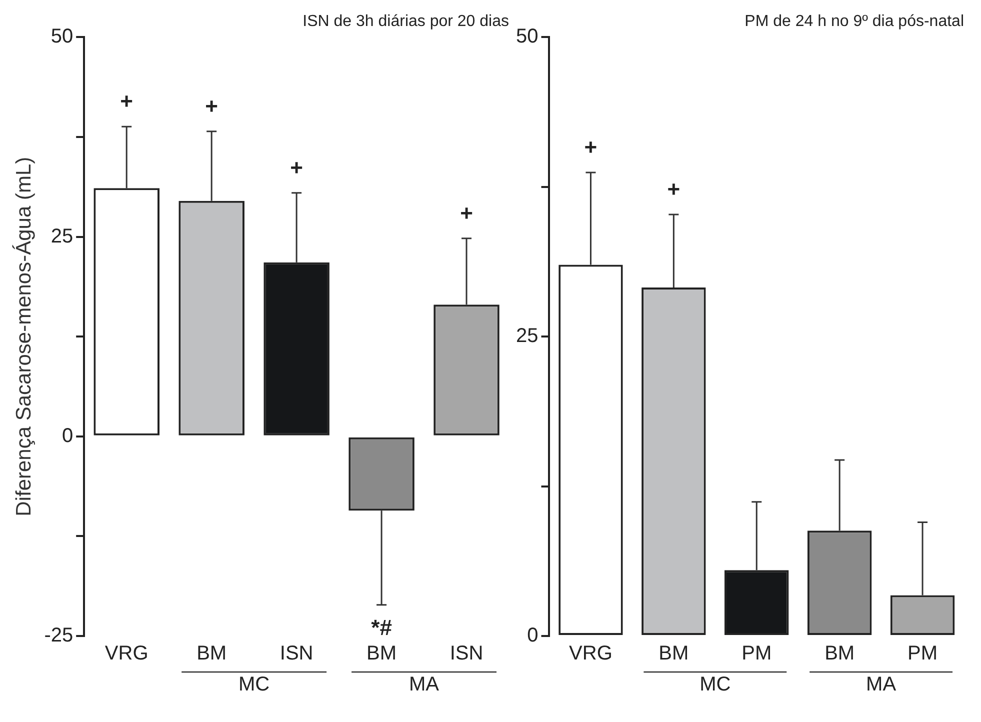 The height and width of the screenshot is (722, 981). I want to click on y-axis-title: Diferença Sacarose-menos-Água (mL), so click(23, 336).